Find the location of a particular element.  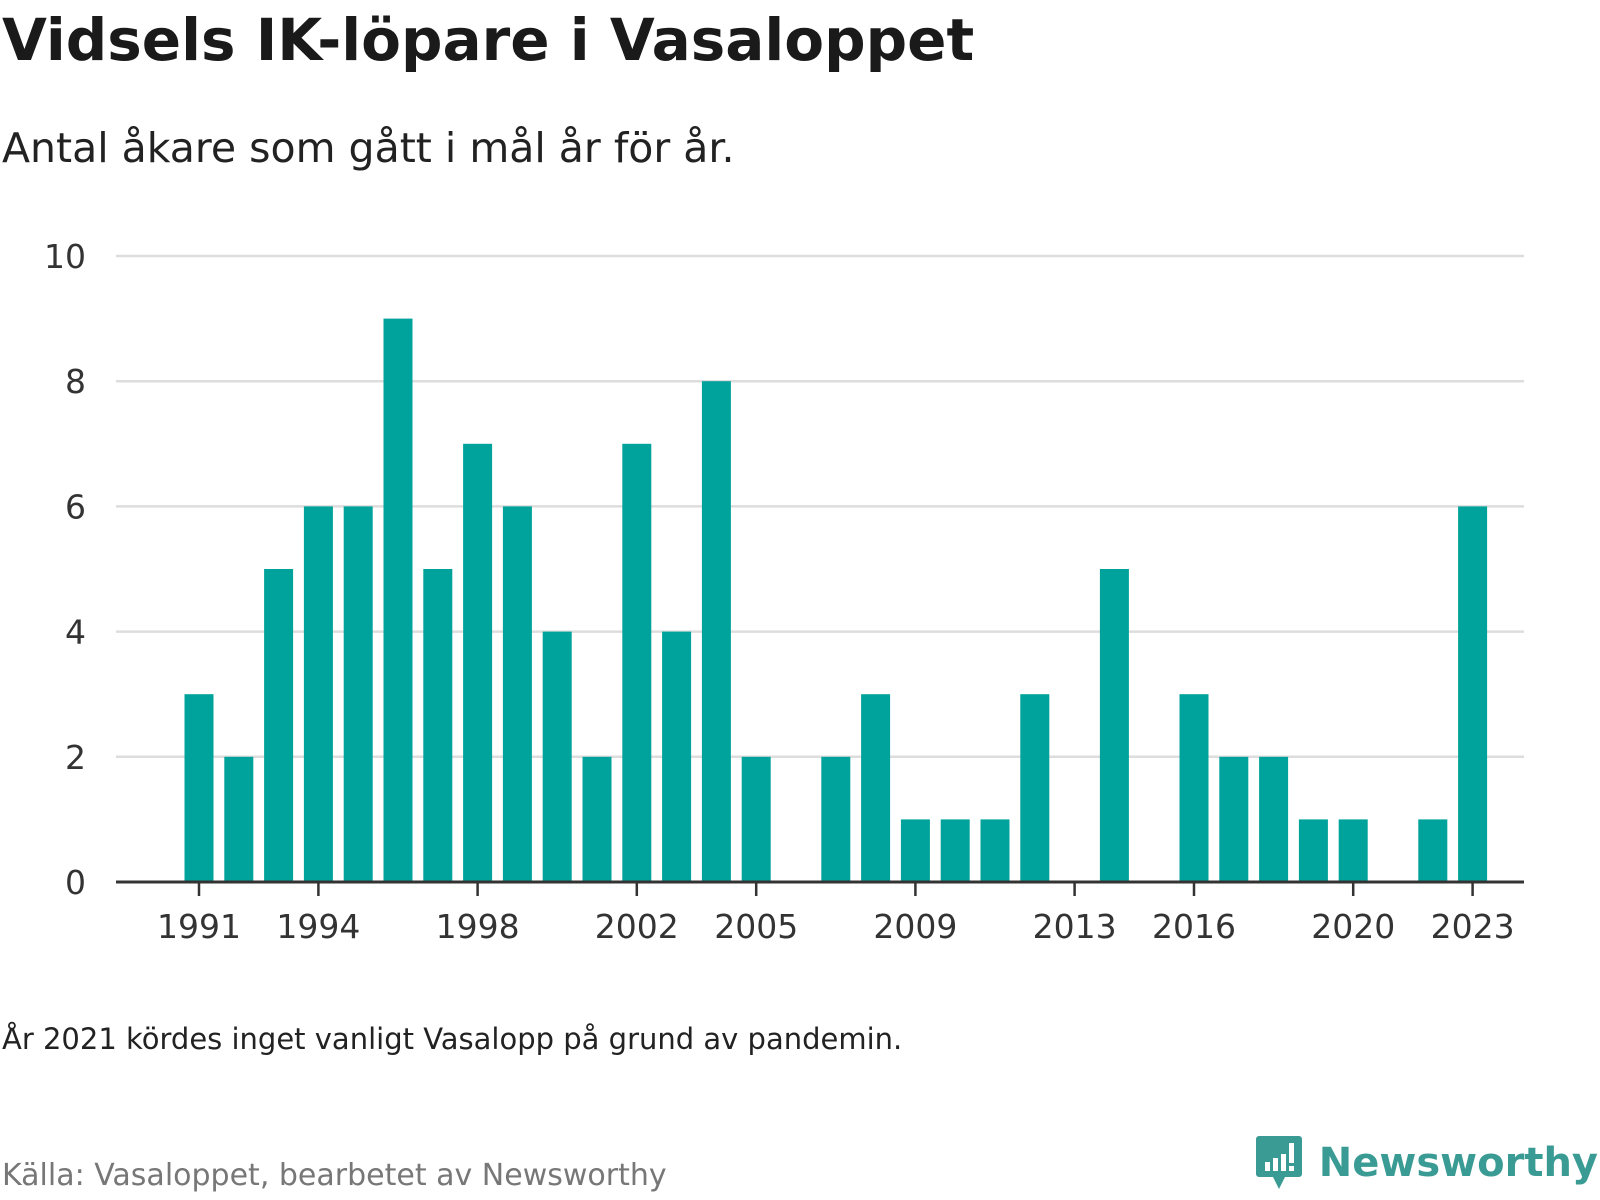

y-tick-label: 10 is located at coordinates (65, 256).